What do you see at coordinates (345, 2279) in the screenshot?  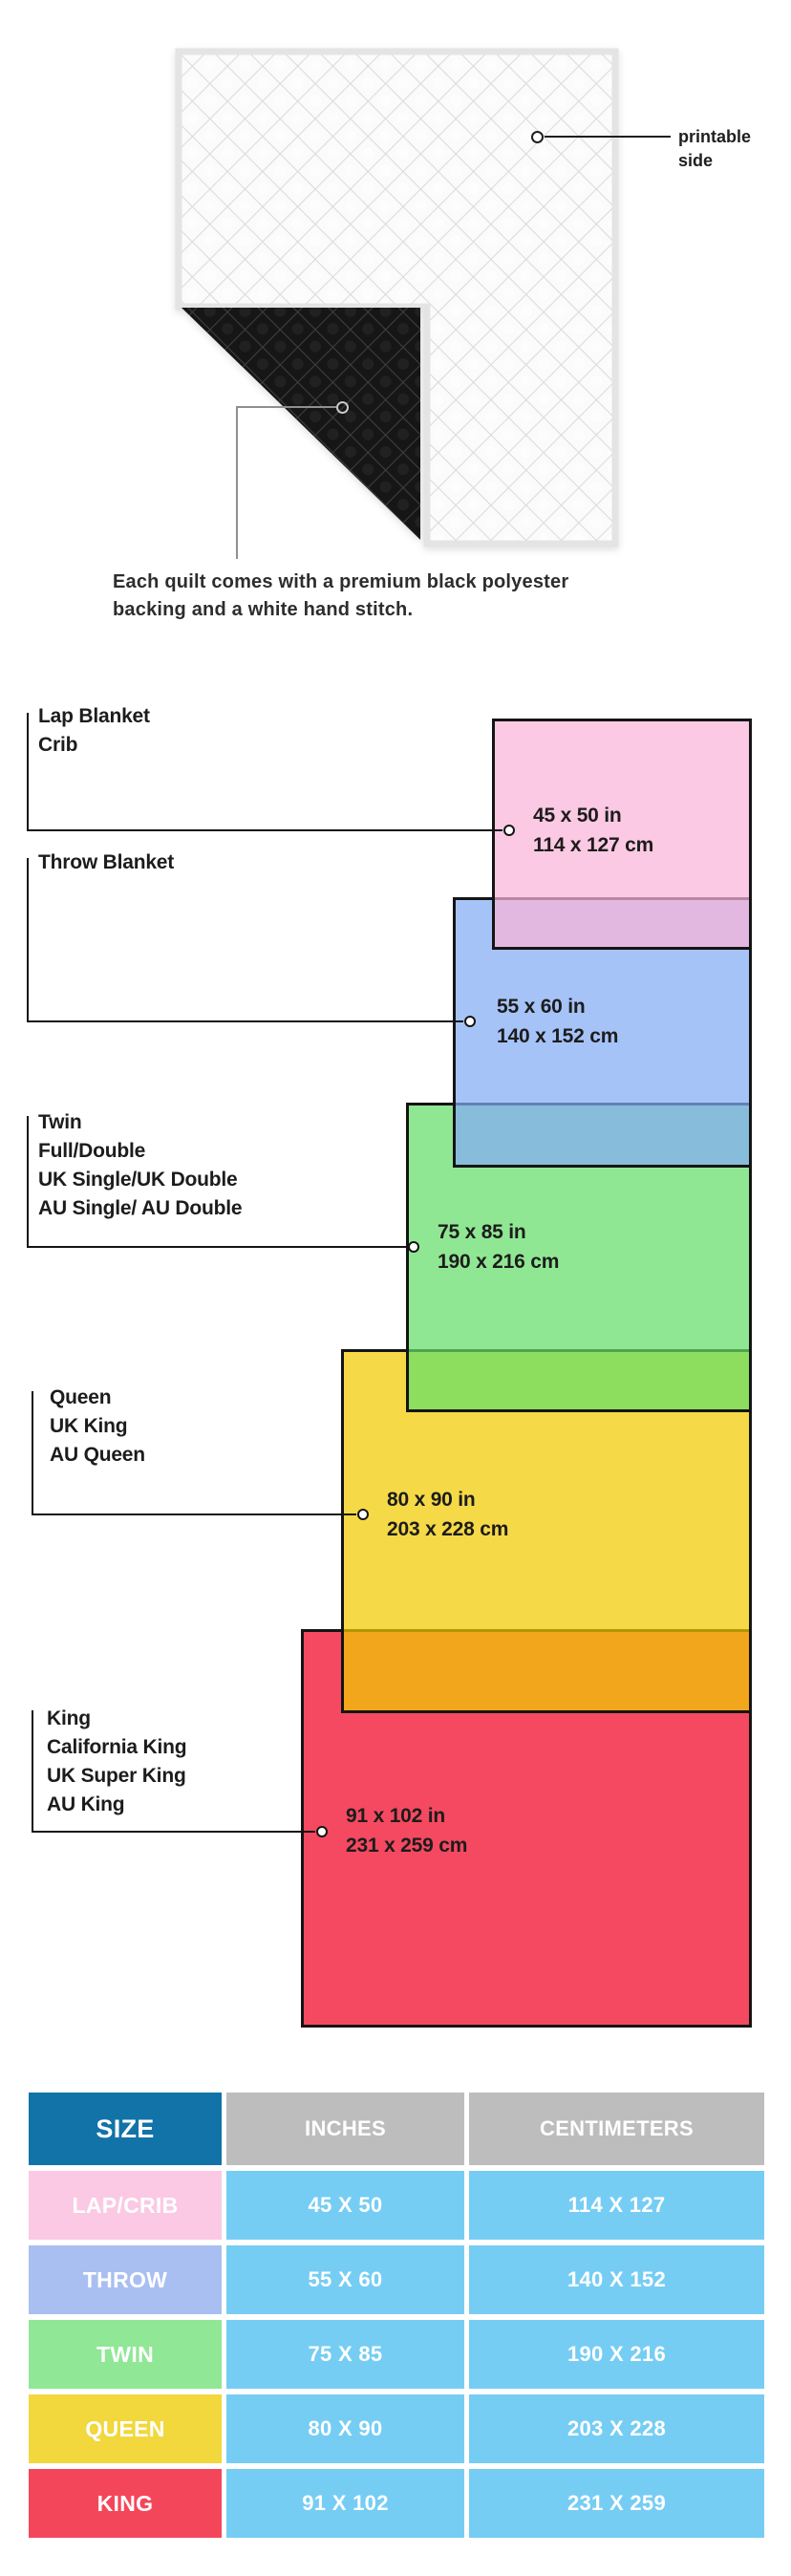 I see `table-row-throw-inches: 55 X 60` at bounding box center [345, 2279].